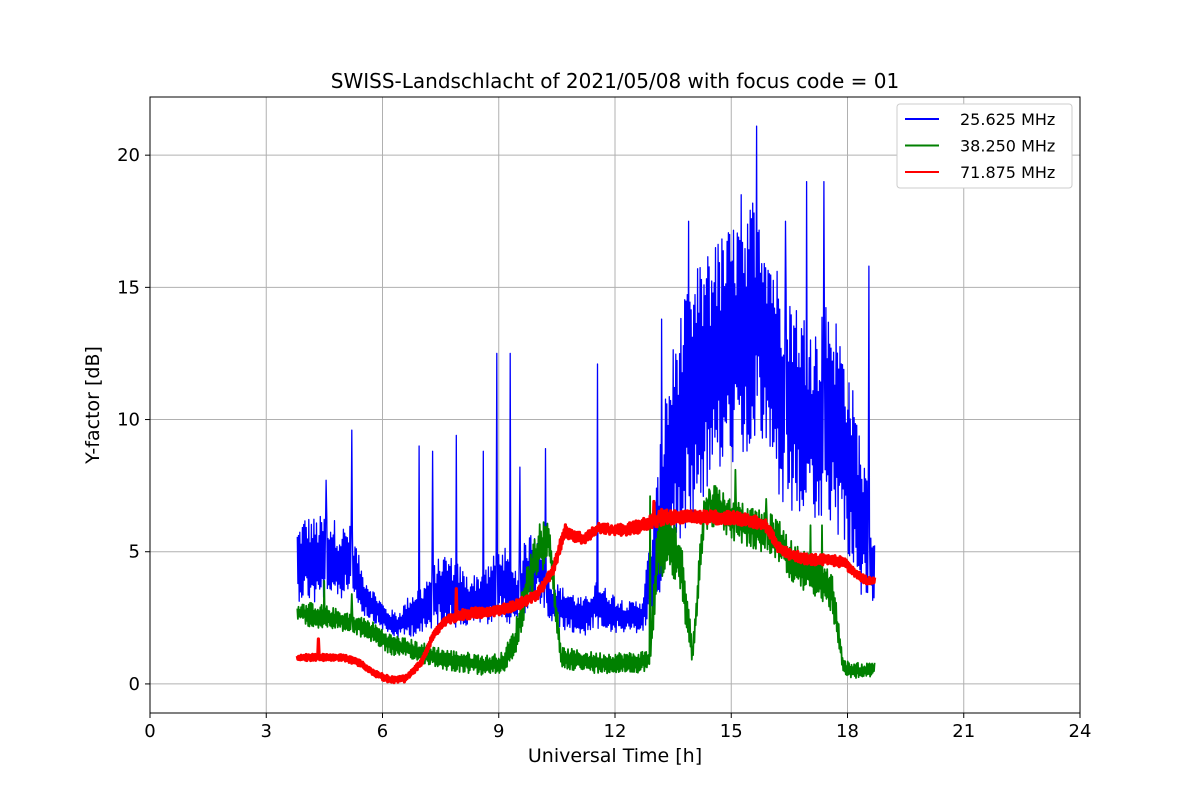 This screenshot has height=800, width=1200. Describe the element at coordinates (128, 287) in the screenshot. I see `y-tick-label: 15` at that location.